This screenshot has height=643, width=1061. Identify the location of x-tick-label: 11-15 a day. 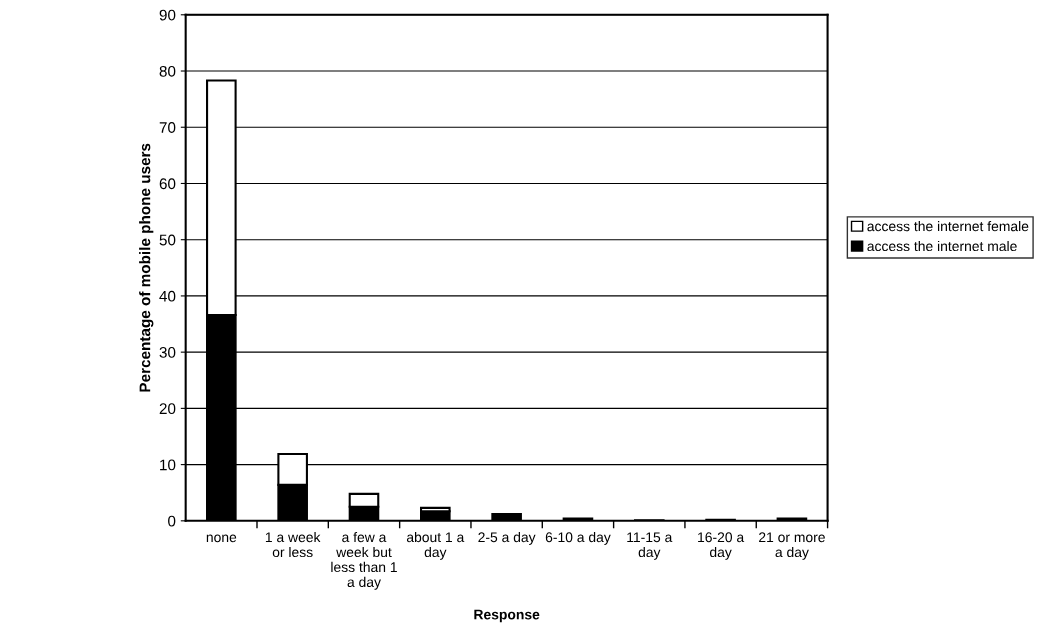
(650, 546).